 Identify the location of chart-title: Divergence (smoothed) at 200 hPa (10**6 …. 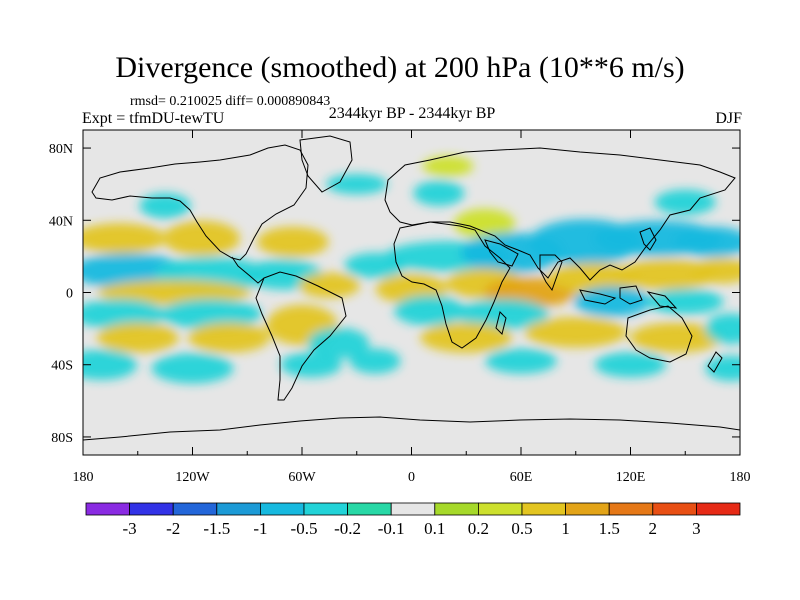
(400, 67).